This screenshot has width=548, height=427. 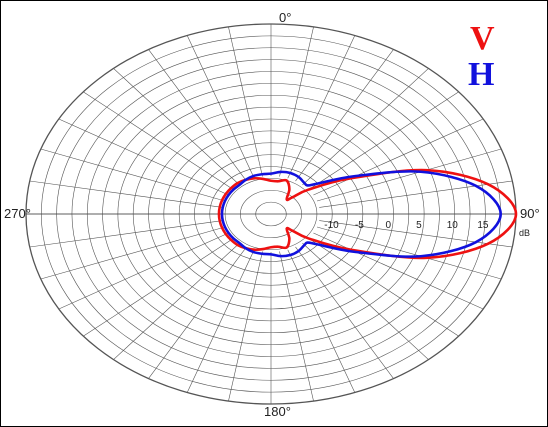 What do you see at coordinates (361, 214) in the screenshot?
I see `trace-h` at bounding box center [361, 214].